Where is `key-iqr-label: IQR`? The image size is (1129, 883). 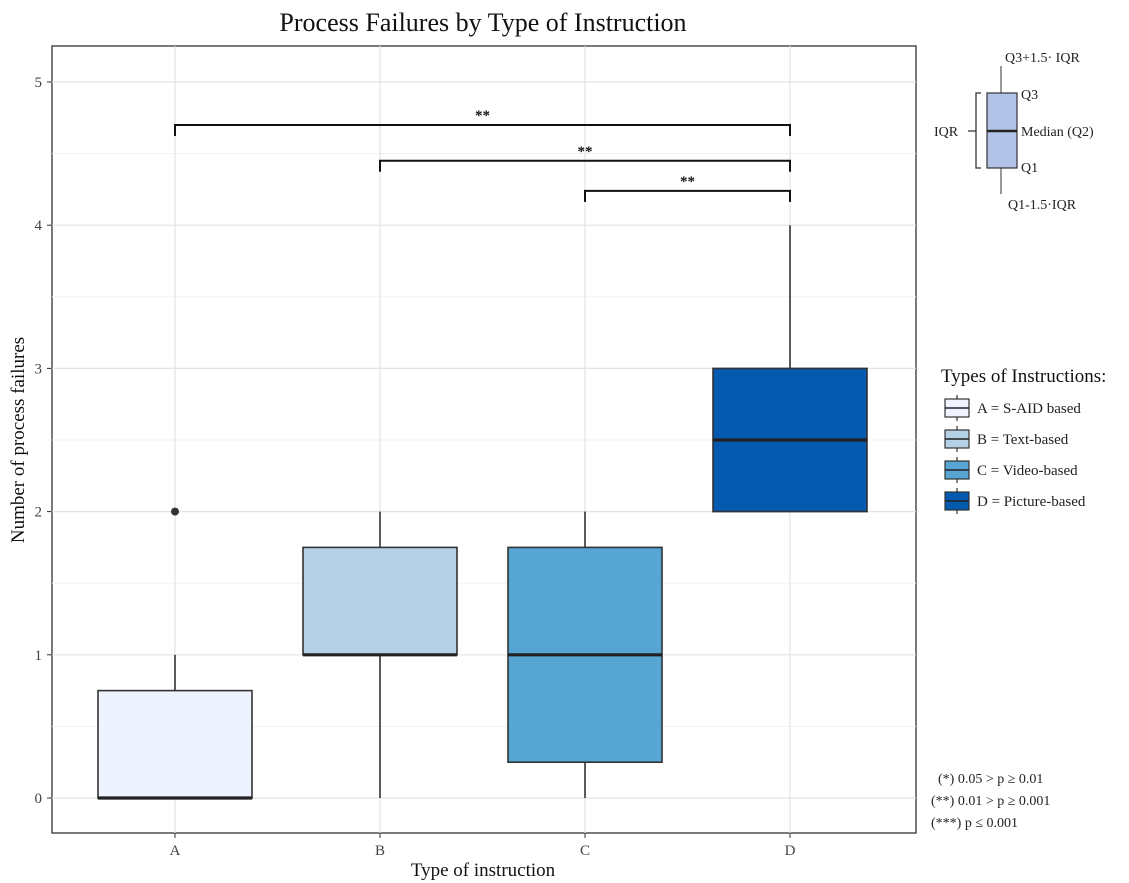
key-iqr-label: IQR is located at coordinates (946, 132).